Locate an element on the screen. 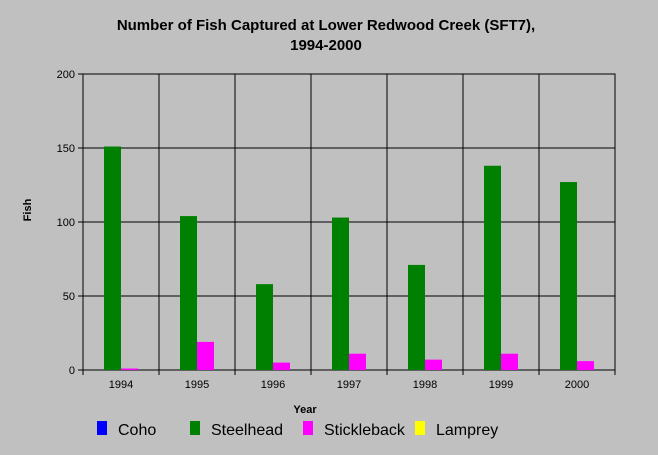 Image resolution: width=658 pixels, height=455 pixels. x-tick-label: 2000 is located at coordinates (577, 385).